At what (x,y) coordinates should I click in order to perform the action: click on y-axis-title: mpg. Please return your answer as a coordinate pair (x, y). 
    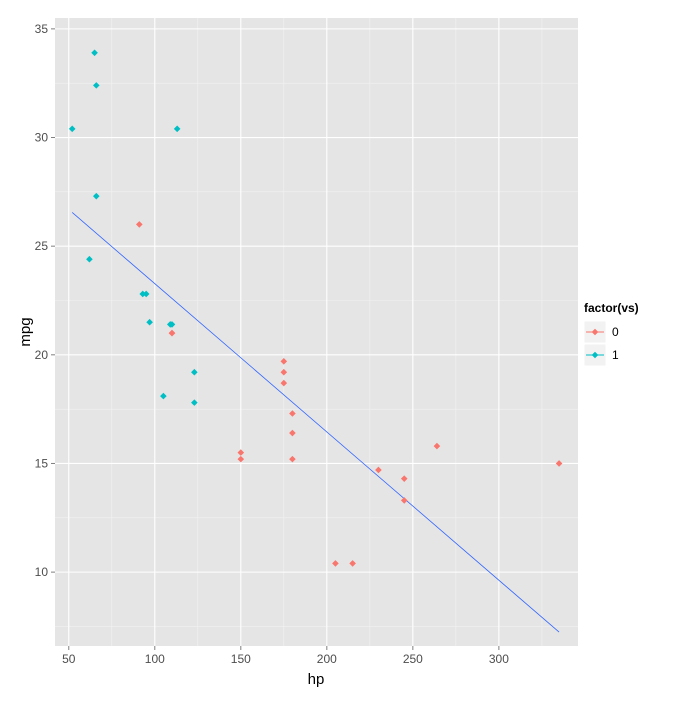
    Looking at the image, I should click on (25, 331).